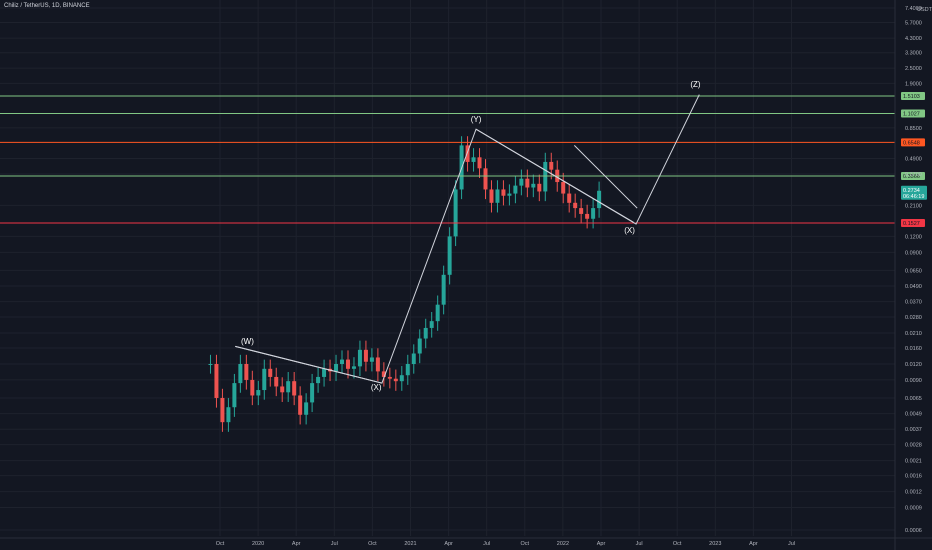  What do you see at coordinates (913, 159) in the screenshot?
I see `y-tick-label: 0.4900` at bounding box center [913, 159].